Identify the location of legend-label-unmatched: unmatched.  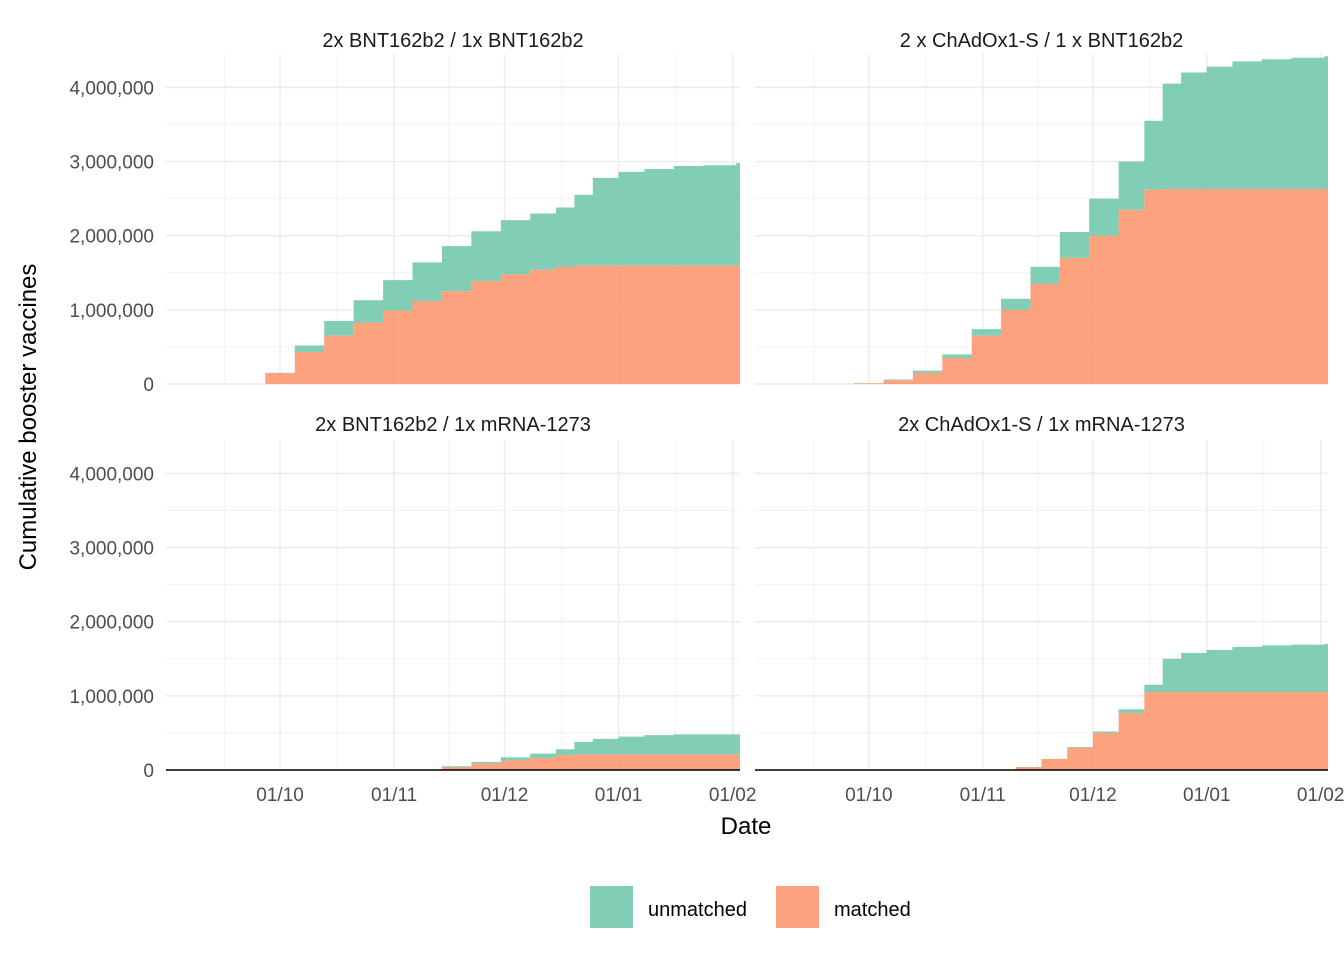
(697, 910).